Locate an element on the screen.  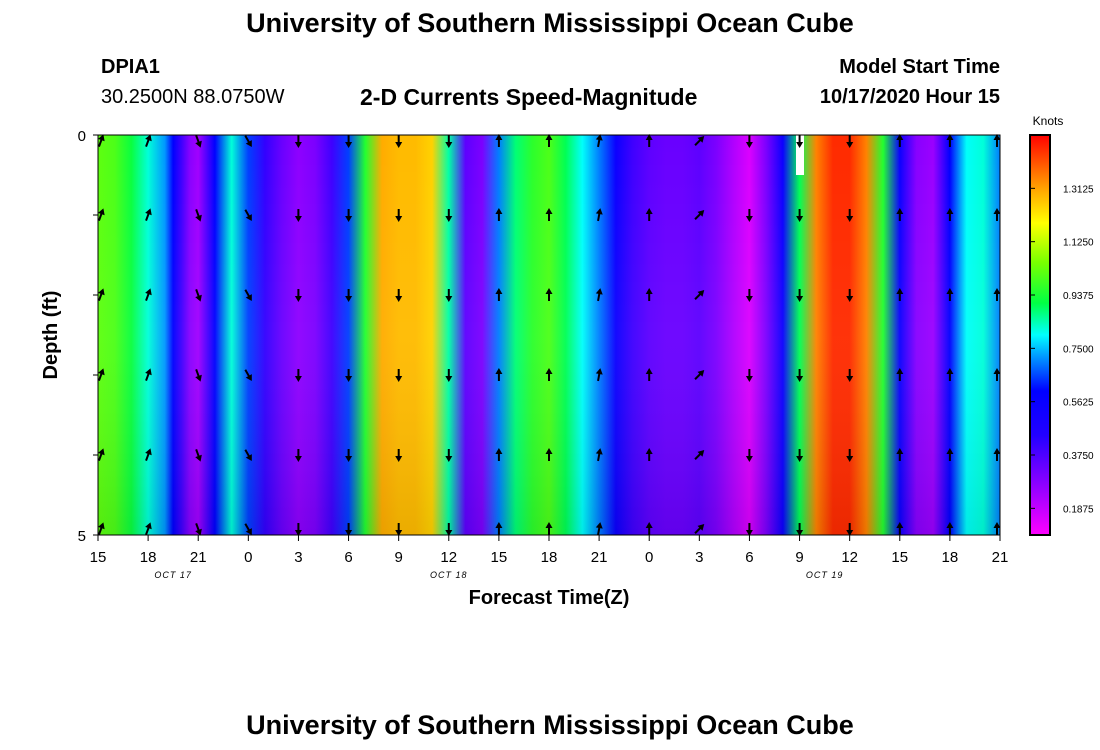
colorbar-tick-label: 0.3750 is located at coordinates (1078, 456).